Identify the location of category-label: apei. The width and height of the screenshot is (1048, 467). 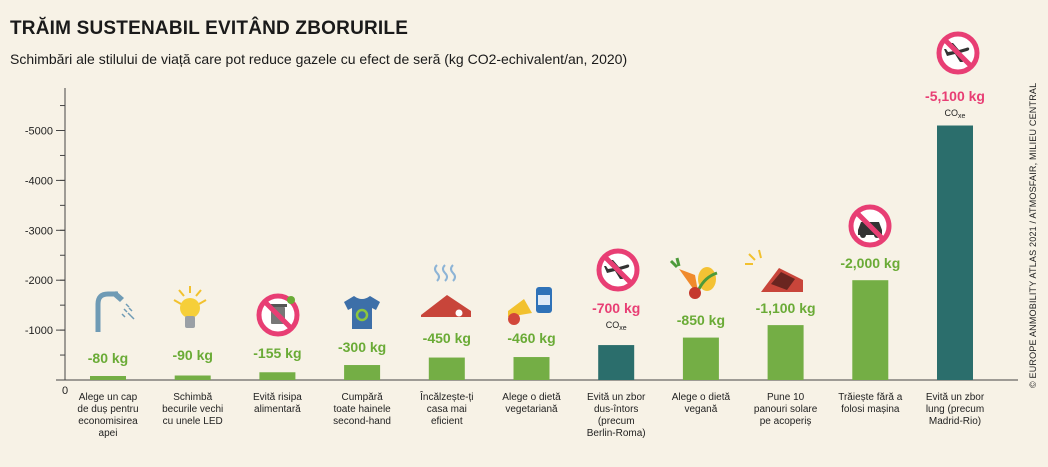
(108, 433).